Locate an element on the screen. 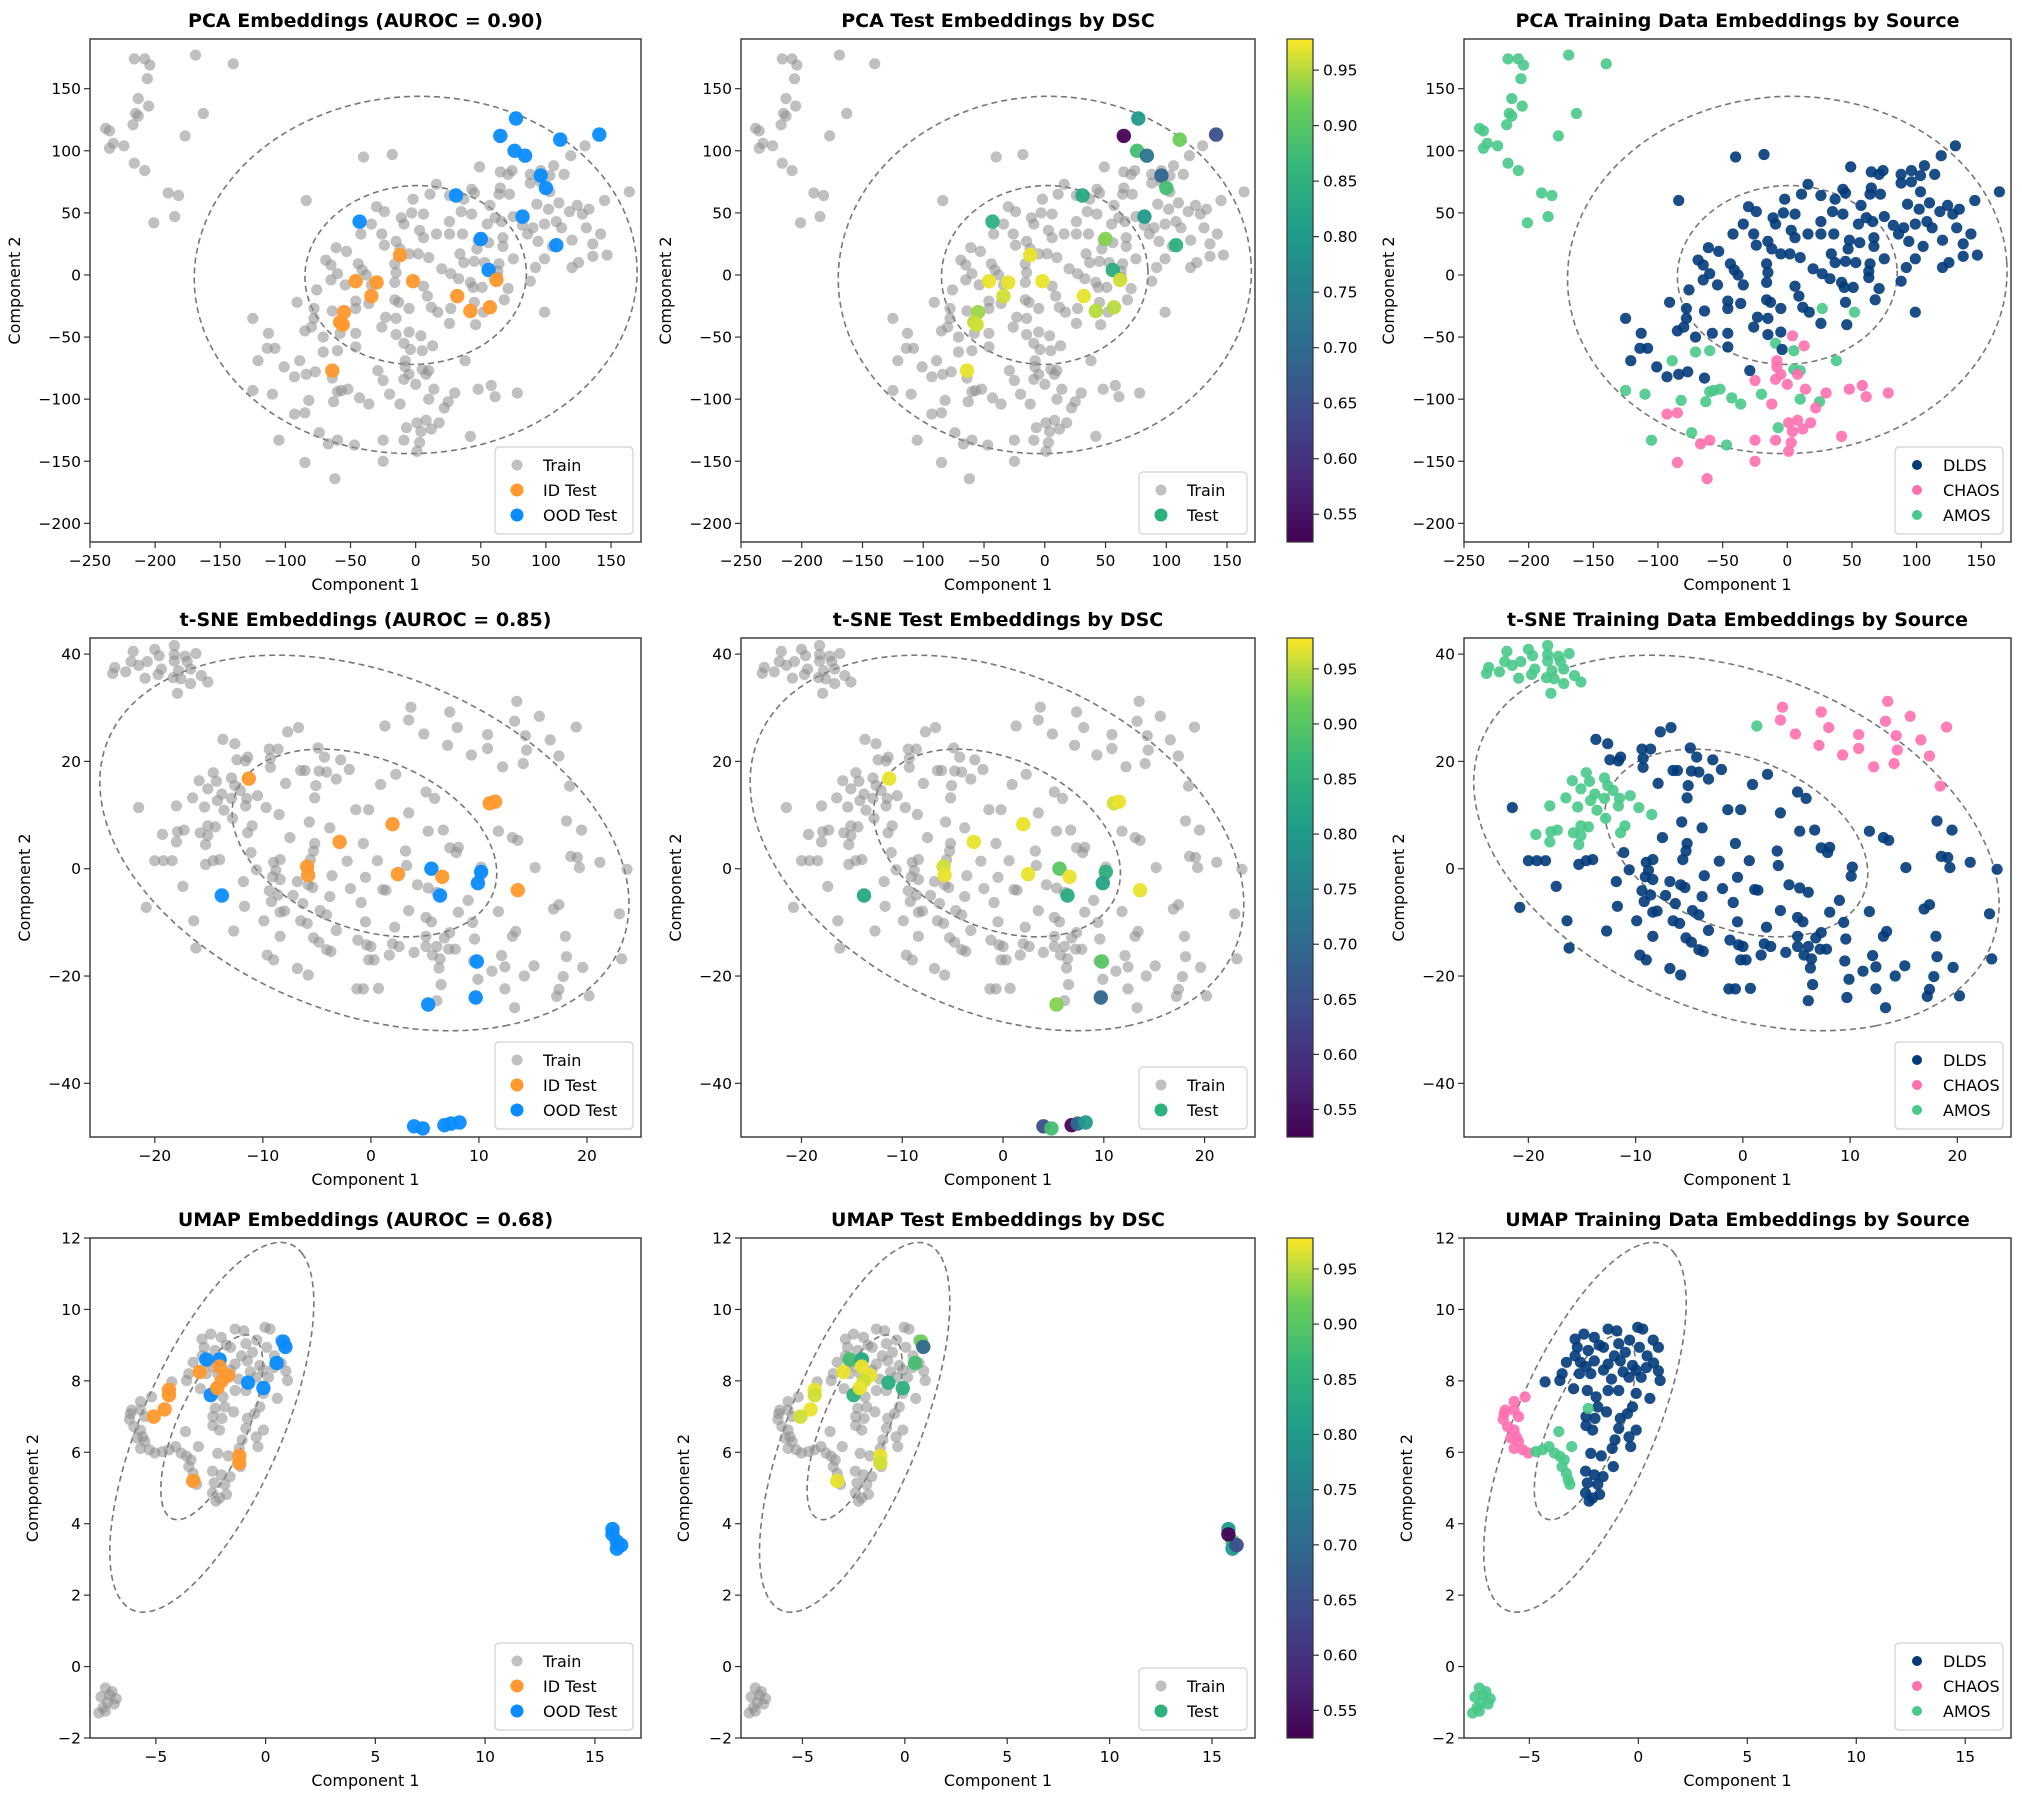 This screenshot has width=2022, height=1800. legend-marker is located at coordinates (517, 1661).